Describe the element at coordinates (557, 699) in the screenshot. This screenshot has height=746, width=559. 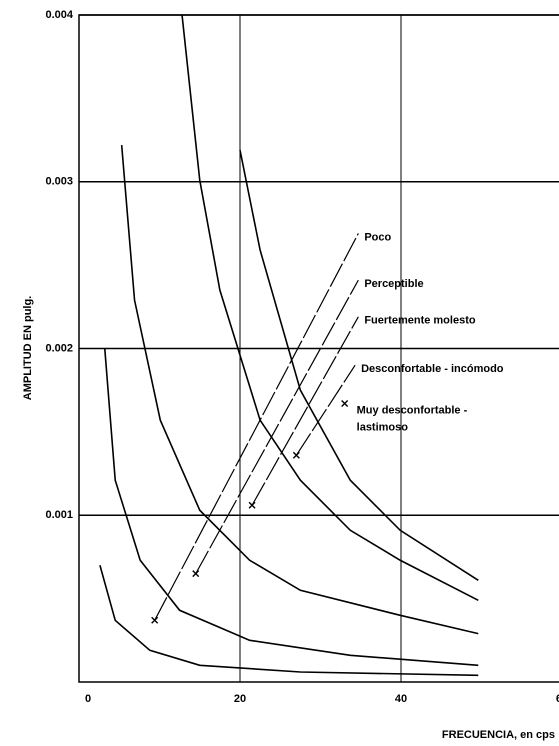
I see `x-tick-label: 60` at that location.